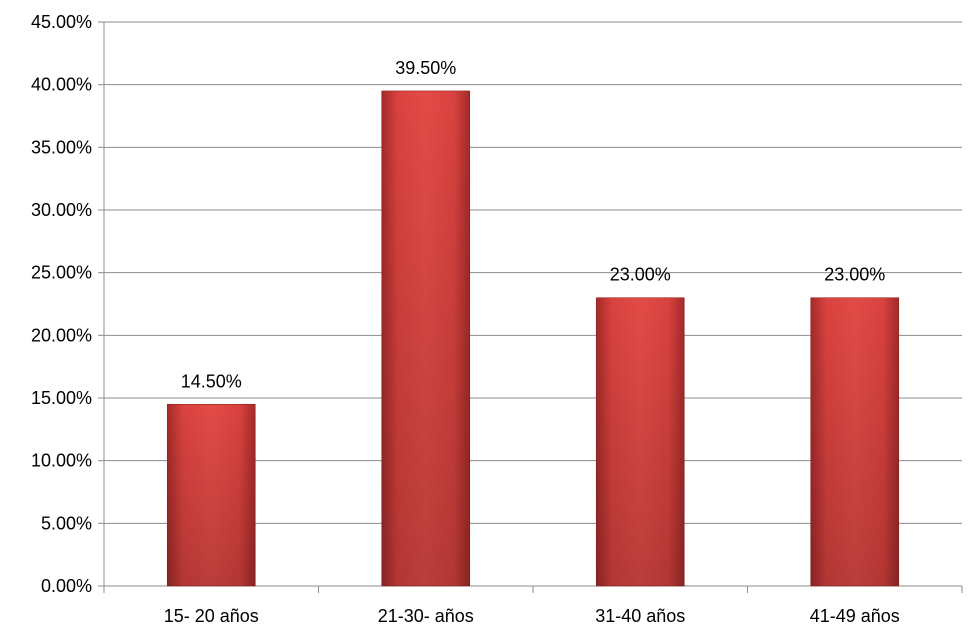 This screenshot has width=968, height=629. Describe the element at coordinates (66, 523) in the screenshot. I see `y-tick-label: 5.00%` at that location.